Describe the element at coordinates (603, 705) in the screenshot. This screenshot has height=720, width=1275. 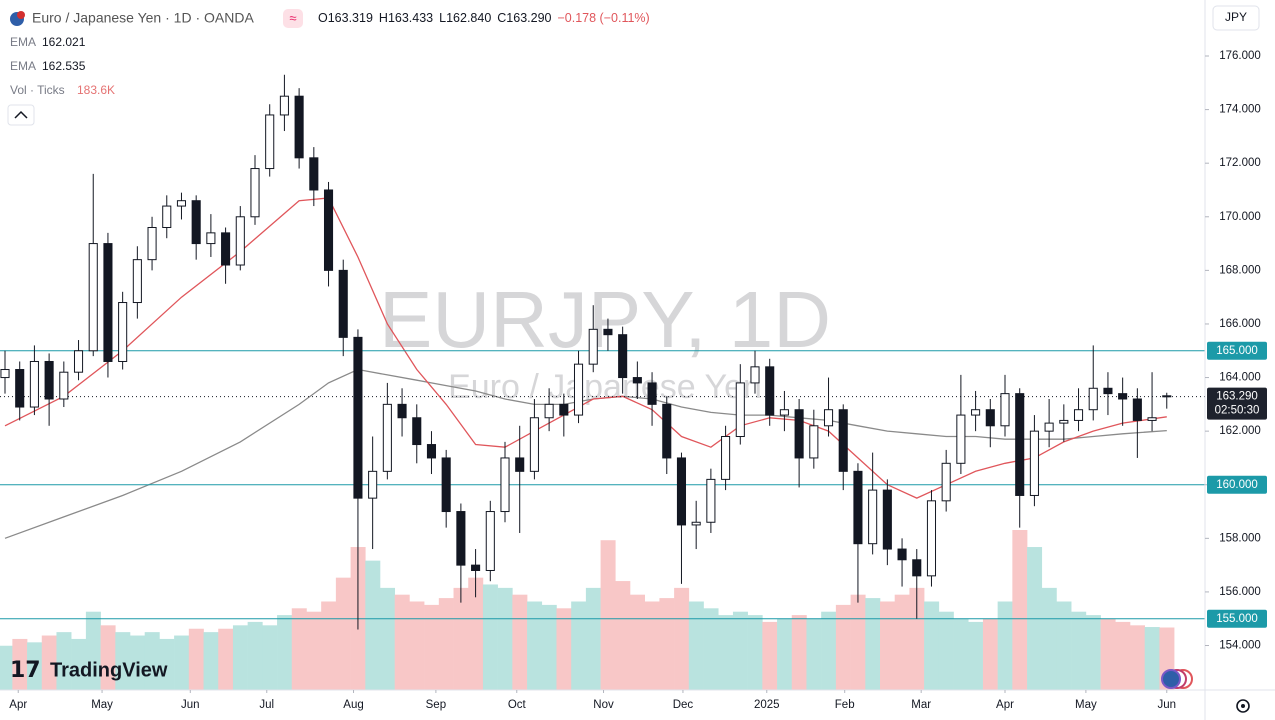
I see `x-tick-label: Nov` at that location.